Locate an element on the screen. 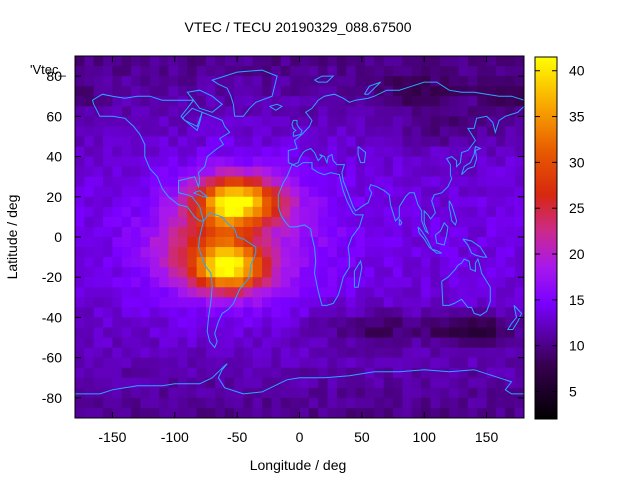 The width and height of the screenshot is (640, 480). colorbar-tick-label: 30 is located at coordinates (577, 162).